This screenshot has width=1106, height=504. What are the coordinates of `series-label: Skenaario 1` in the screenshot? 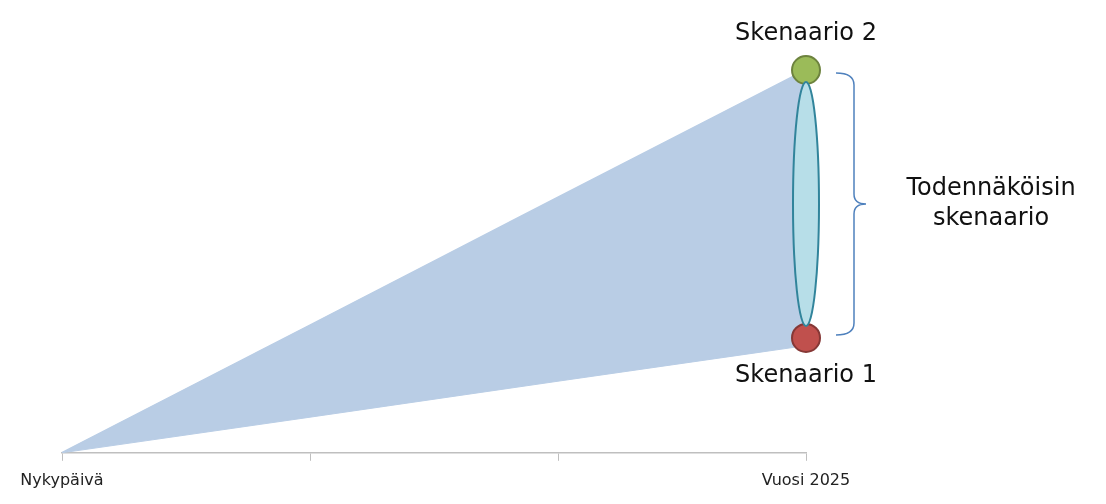 It's located at (806, 374).